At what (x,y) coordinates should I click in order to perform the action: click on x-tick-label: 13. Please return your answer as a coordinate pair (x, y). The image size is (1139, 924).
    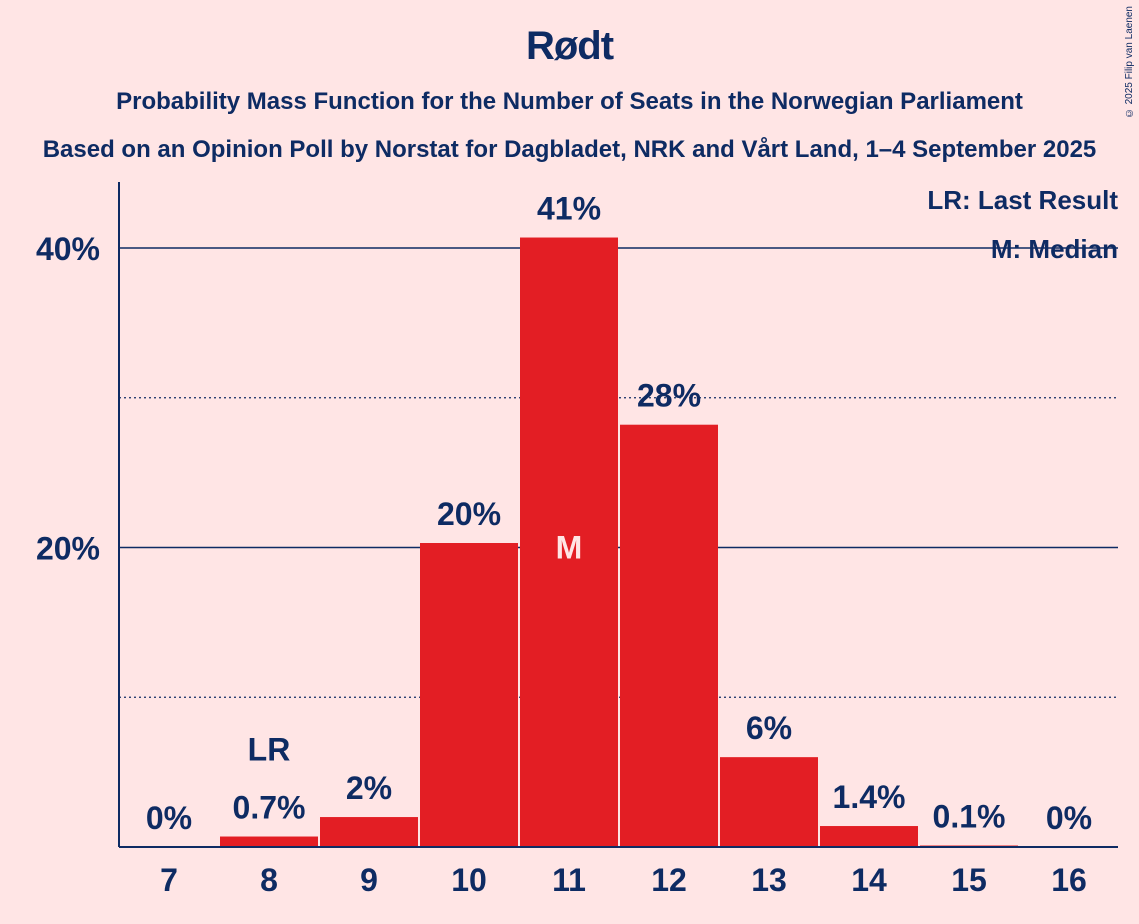
    Looking at the image, I should click on (769, 880).